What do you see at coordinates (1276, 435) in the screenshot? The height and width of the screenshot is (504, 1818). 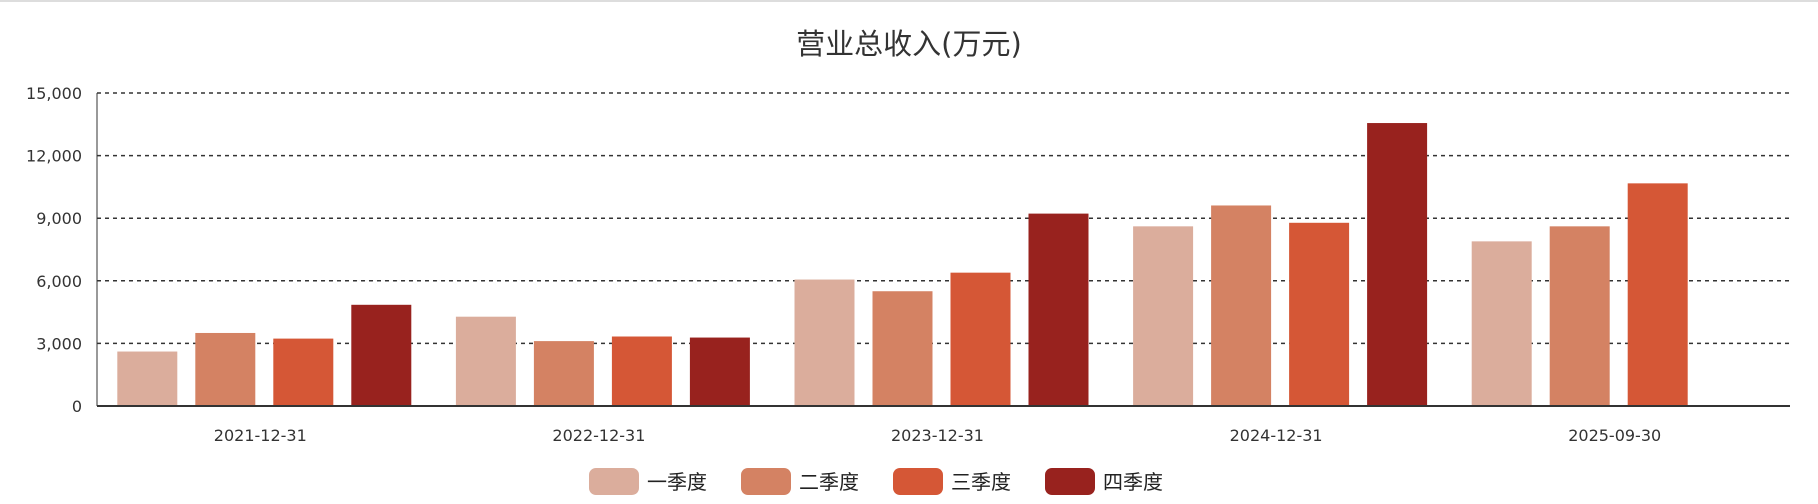 I see `x-tick-label: 2024-12-31` at bounding box center [1276, 435].